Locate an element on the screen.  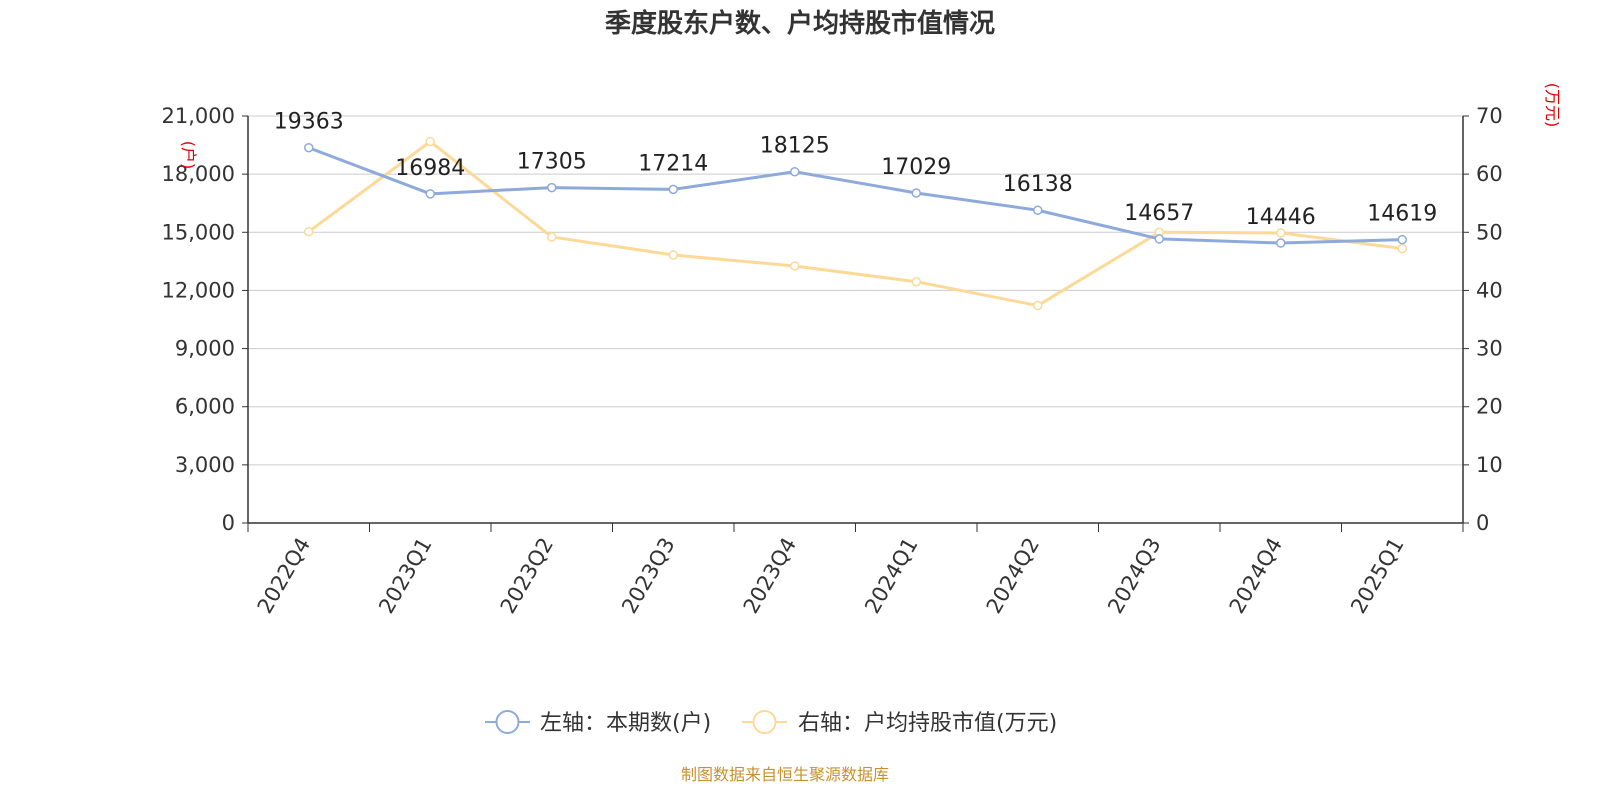
legend-item-right: 右轴：户均持股市值(万元) is located at coordinates (899, 723).